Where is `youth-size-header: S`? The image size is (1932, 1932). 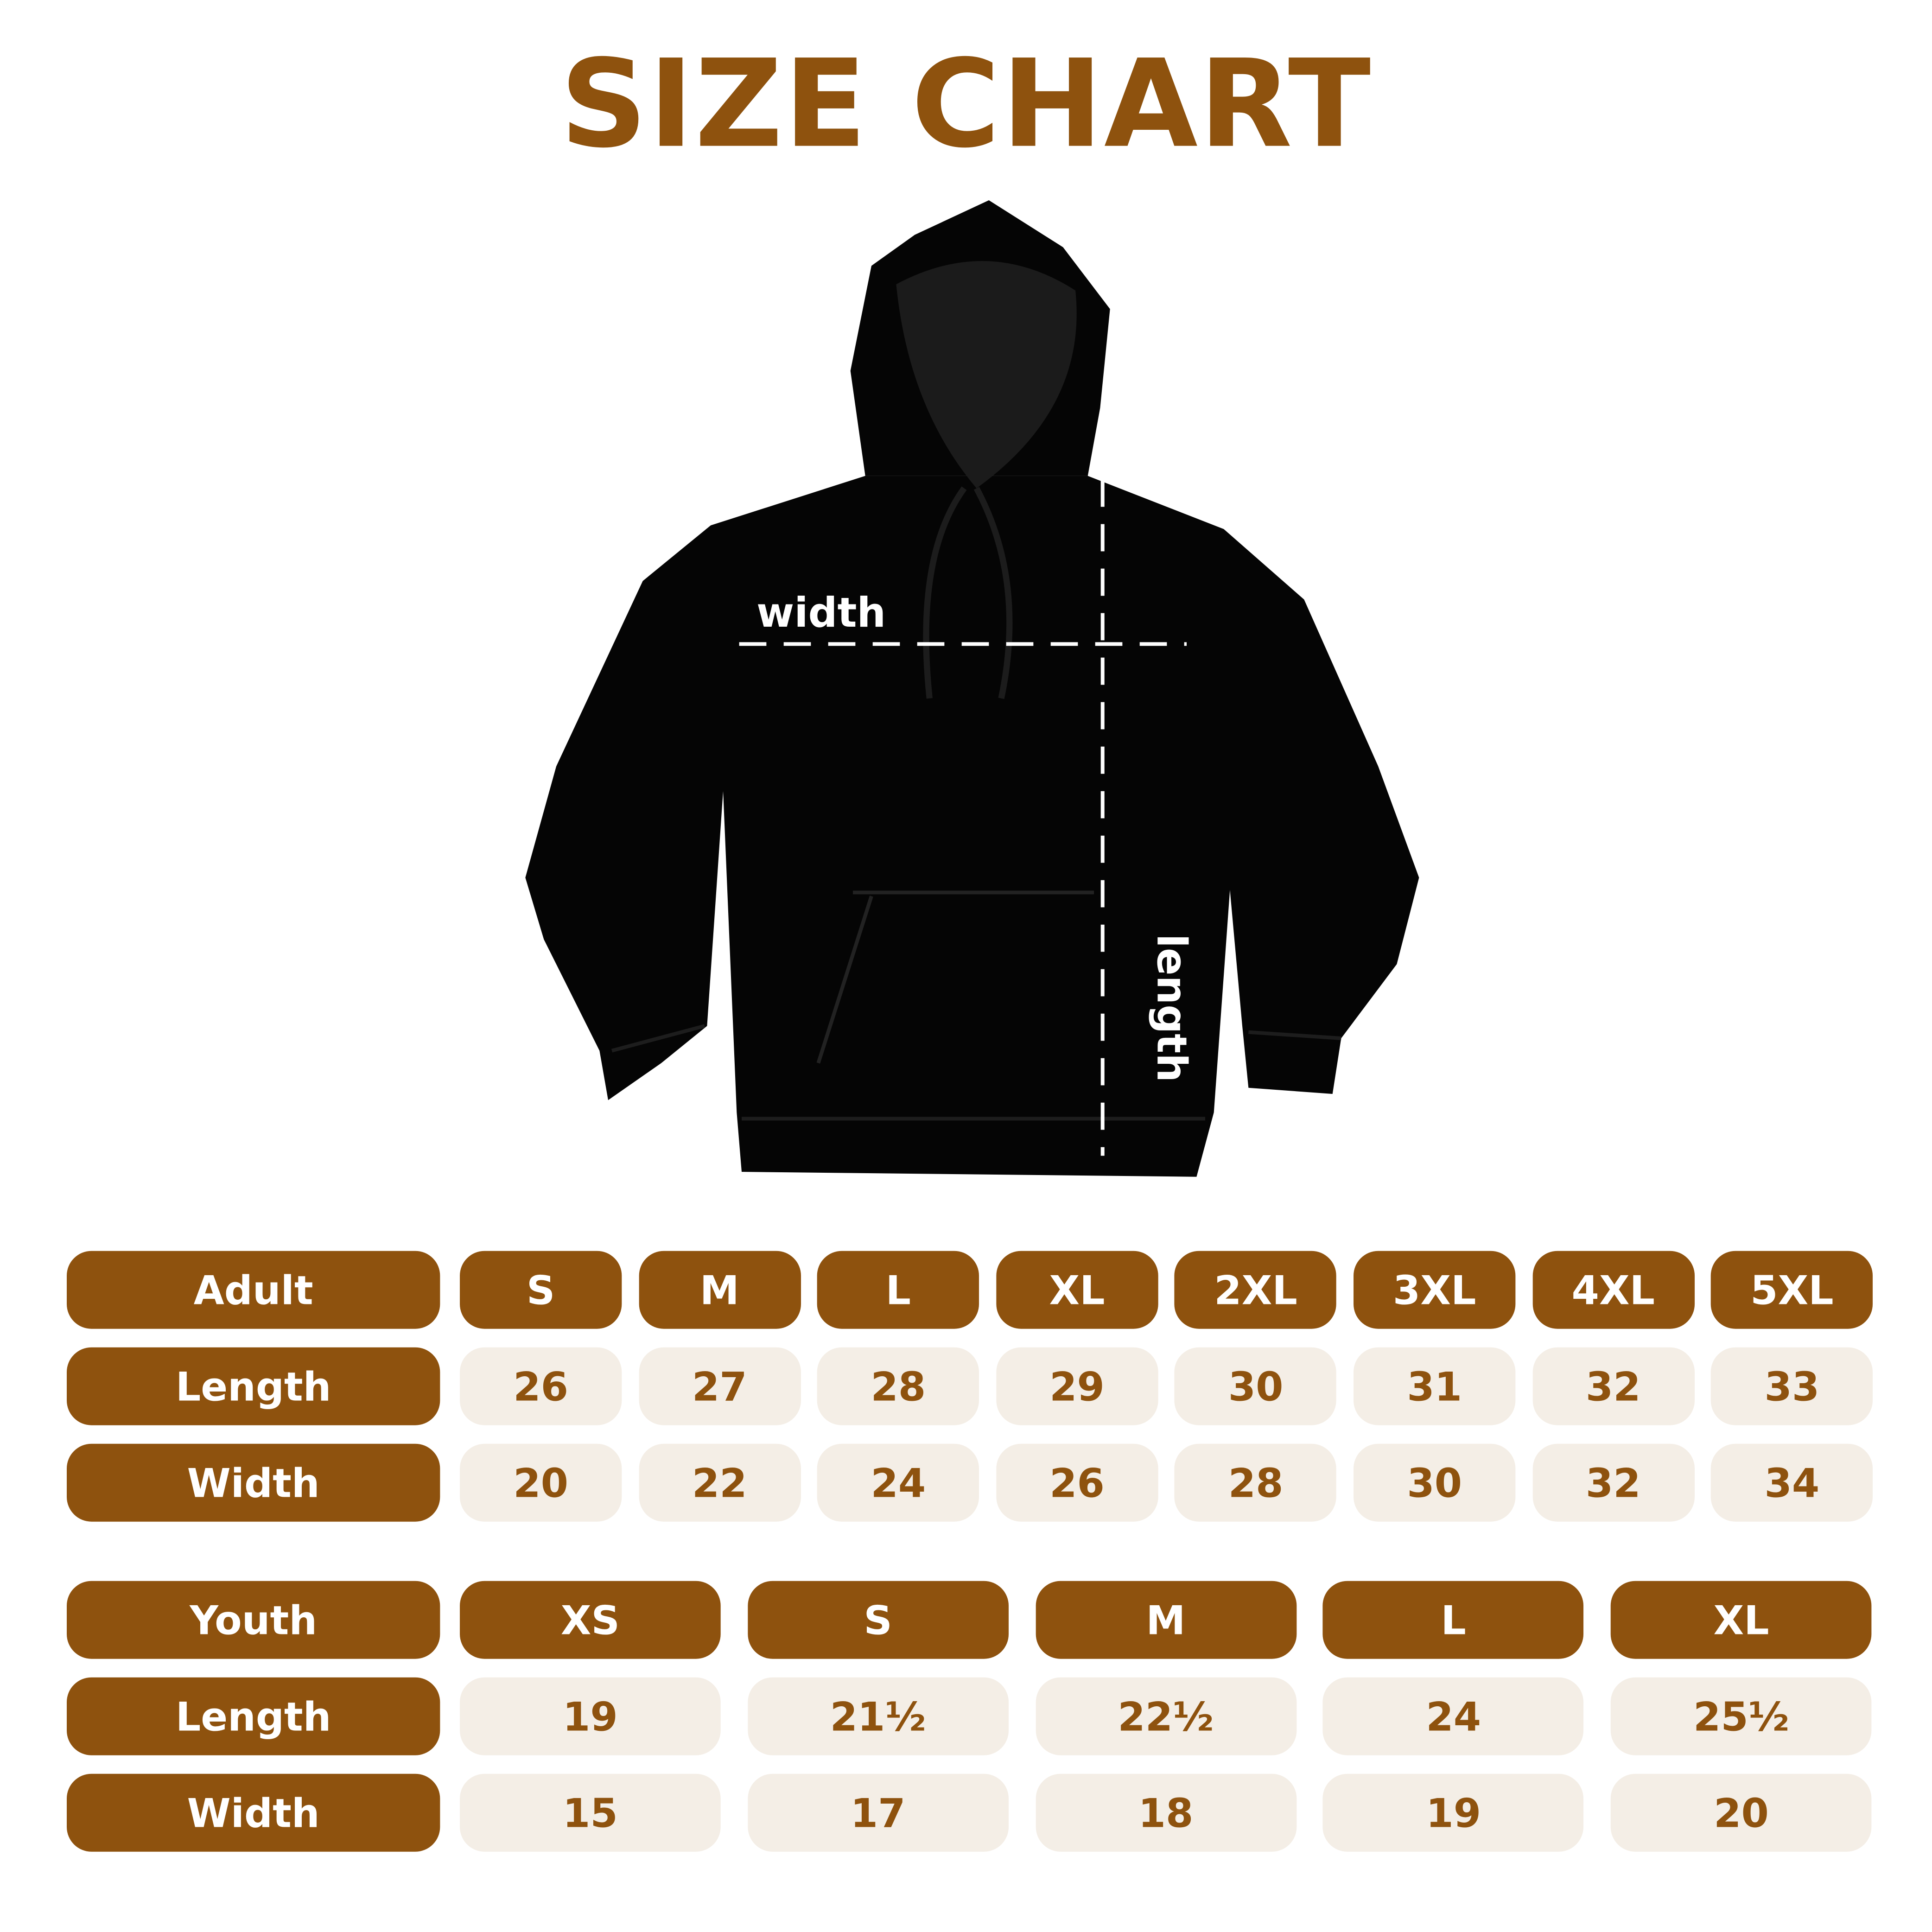
youth-size-header: S is located at coordinates (878, 1620).